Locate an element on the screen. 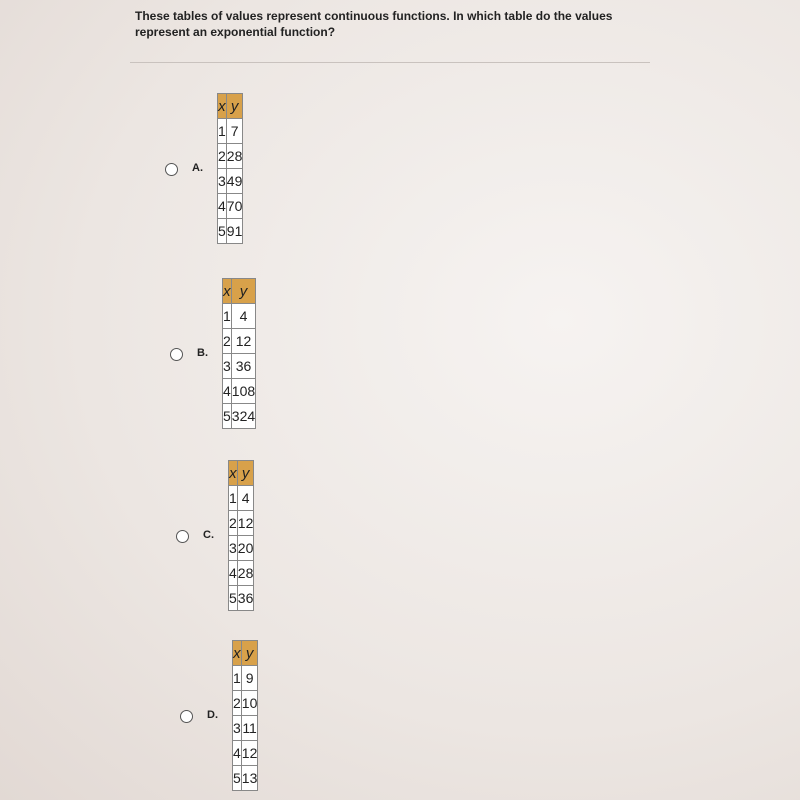  values-table: x y 1 7 2 28 3 49 4 70 5 91 is located at coordinates (230, 168).